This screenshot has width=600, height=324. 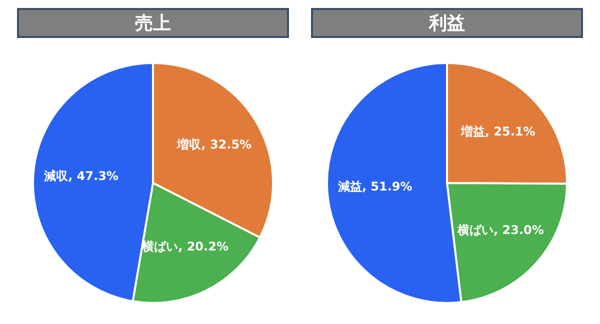 What do you see at coordinates (447, 23) in the screenshot?
I see `chart-title: 利益` at bounding box center [447, 23].